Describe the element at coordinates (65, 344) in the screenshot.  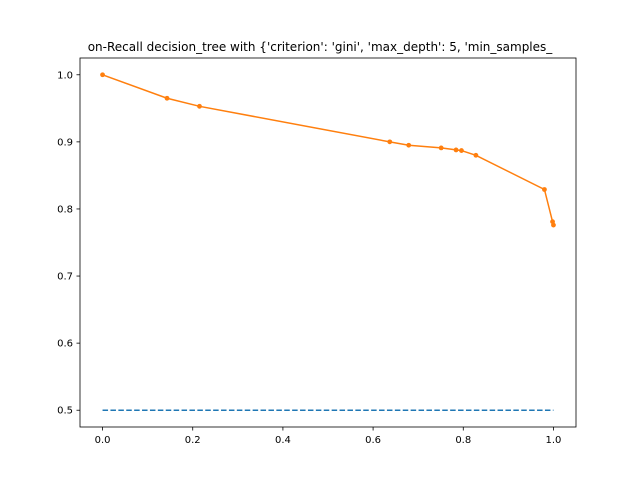
I see `y-tick-label: 0.6` at that location.